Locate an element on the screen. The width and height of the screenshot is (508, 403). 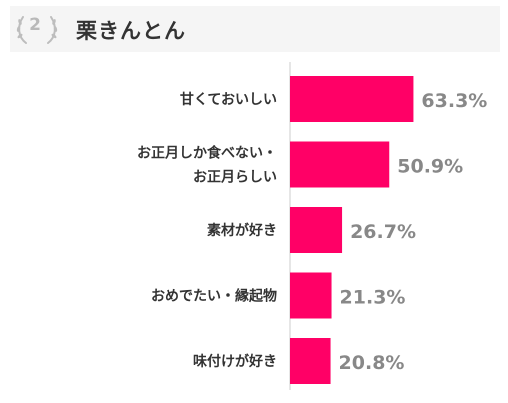
category-label: 味付けが好き is located at coordinates (235, 361).